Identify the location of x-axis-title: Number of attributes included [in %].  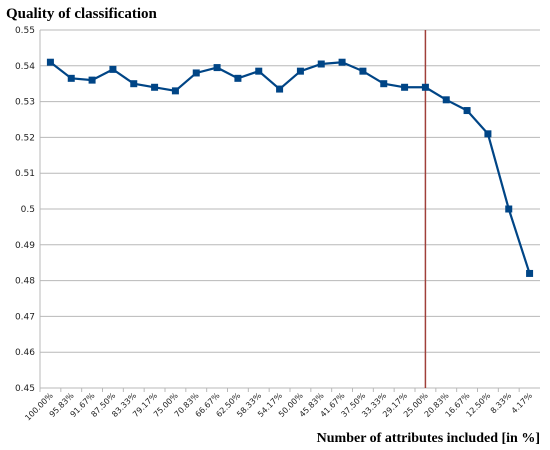
(428, 438).